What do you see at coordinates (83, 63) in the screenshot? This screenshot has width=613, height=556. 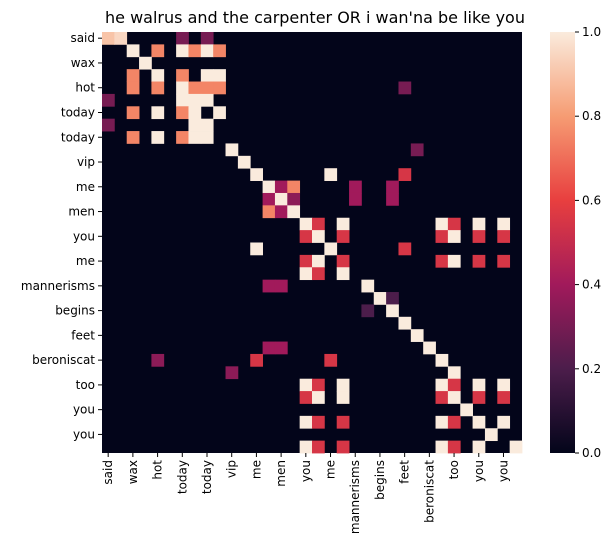 I see `y-tick-label: wax` at bounding box center [83, 63].